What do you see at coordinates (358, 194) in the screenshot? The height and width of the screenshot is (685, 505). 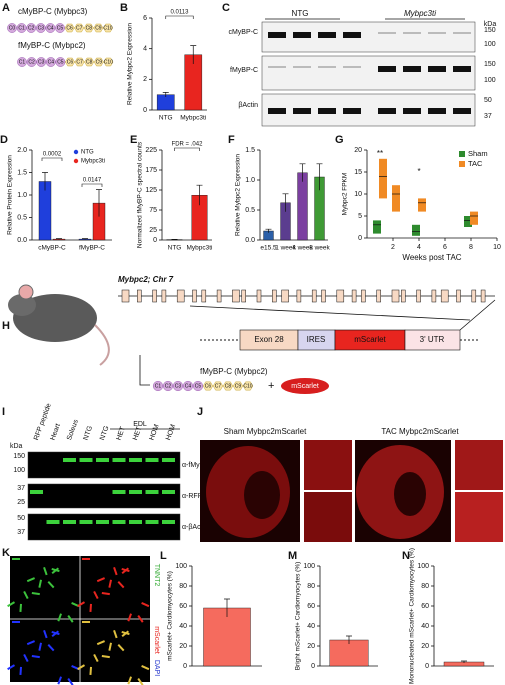 I see `y-tick-label: 10` at bounding box center [358, 194].